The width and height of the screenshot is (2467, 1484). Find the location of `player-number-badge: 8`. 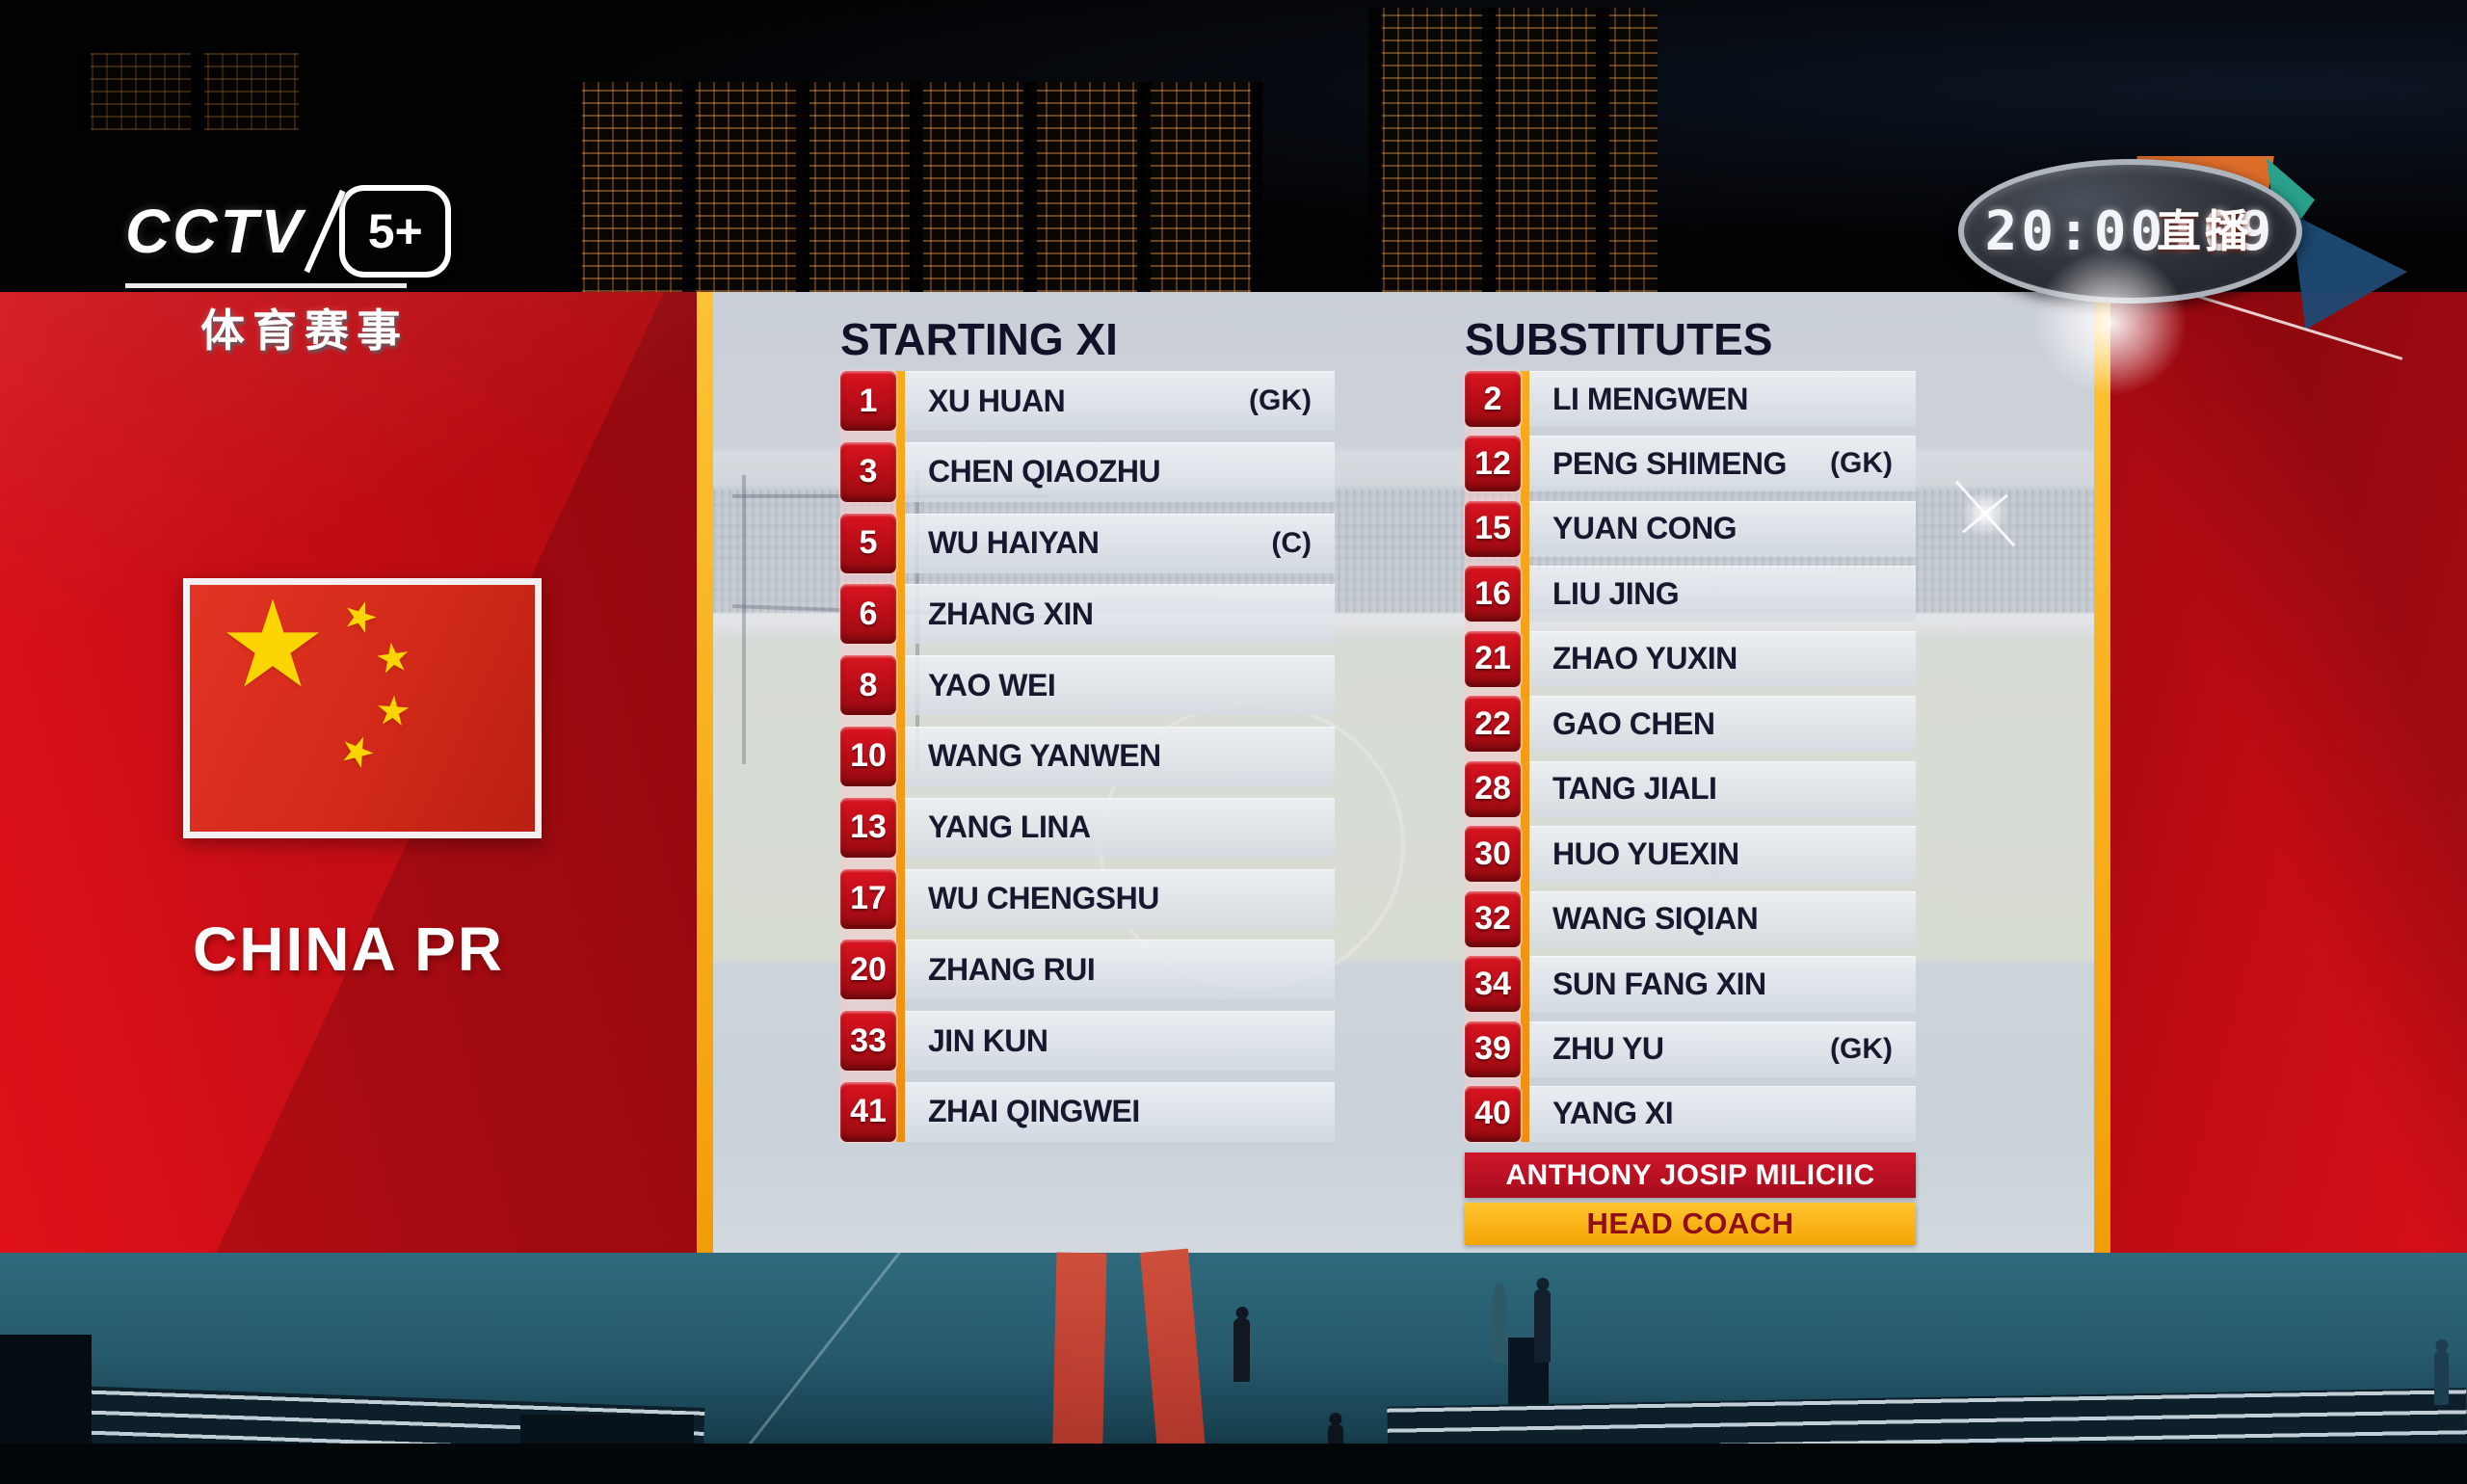

player-number-badge: 8 is located at coordinates (868, 685).